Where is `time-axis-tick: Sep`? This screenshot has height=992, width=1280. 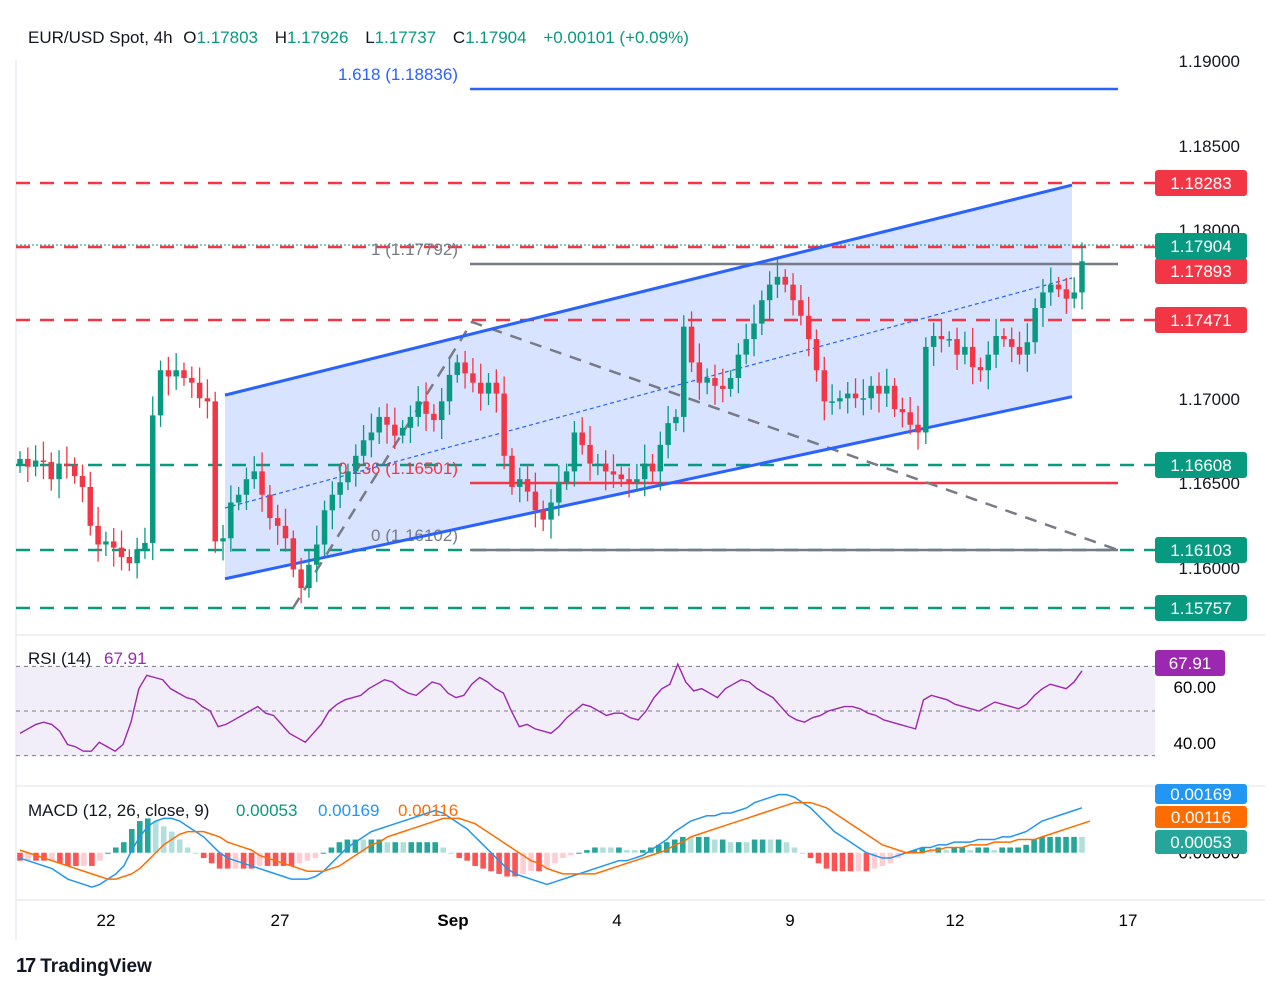
time-axis-tick: Sep is located at coordinates (452, 920).